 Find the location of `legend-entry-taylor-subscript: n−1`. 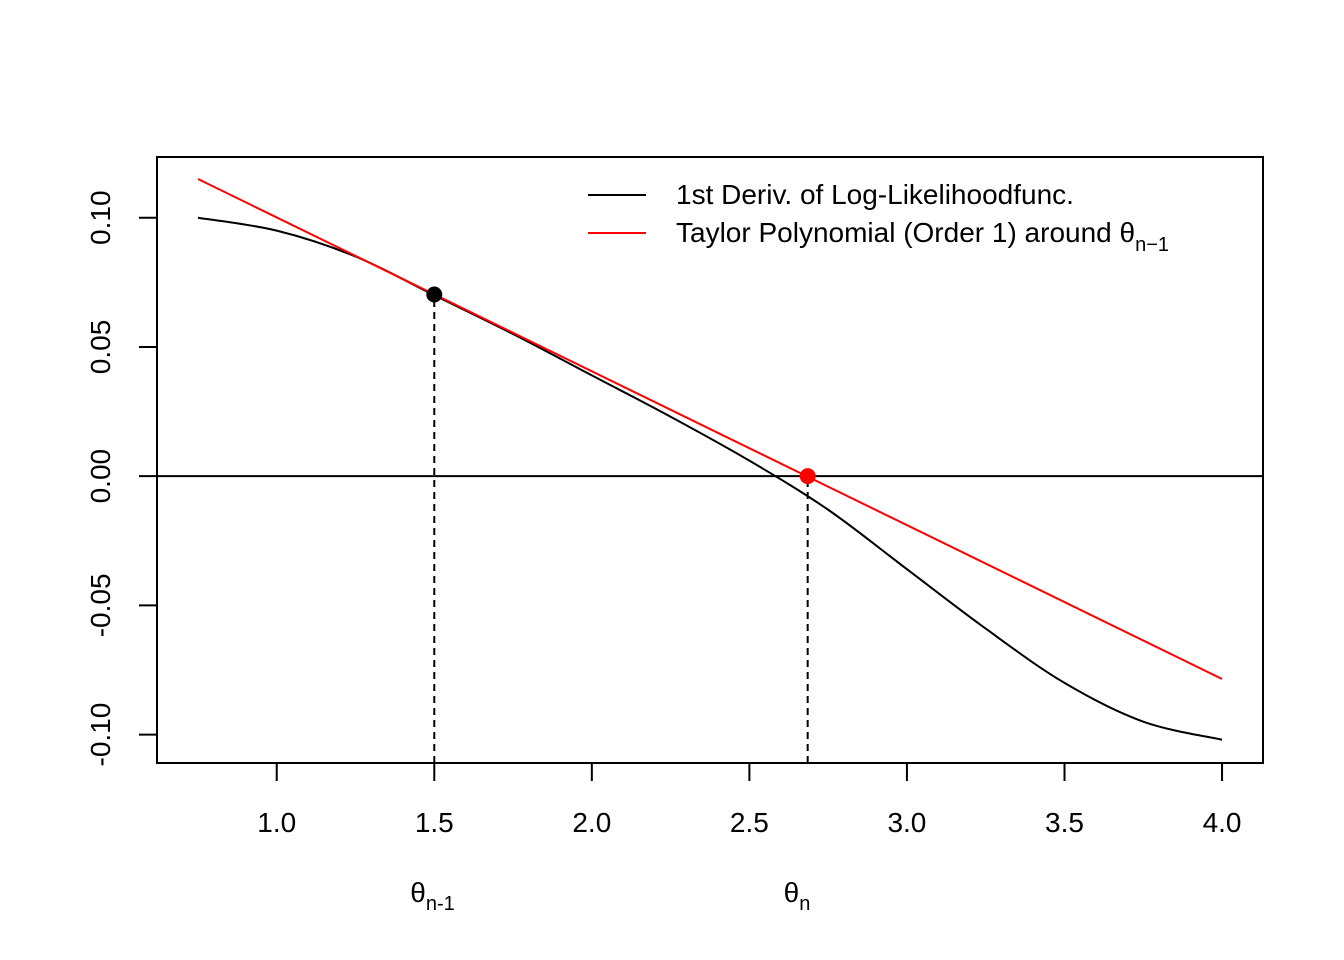

legend-entry-taylor-subscript: n−1 is located at coordinates (1152, 245).